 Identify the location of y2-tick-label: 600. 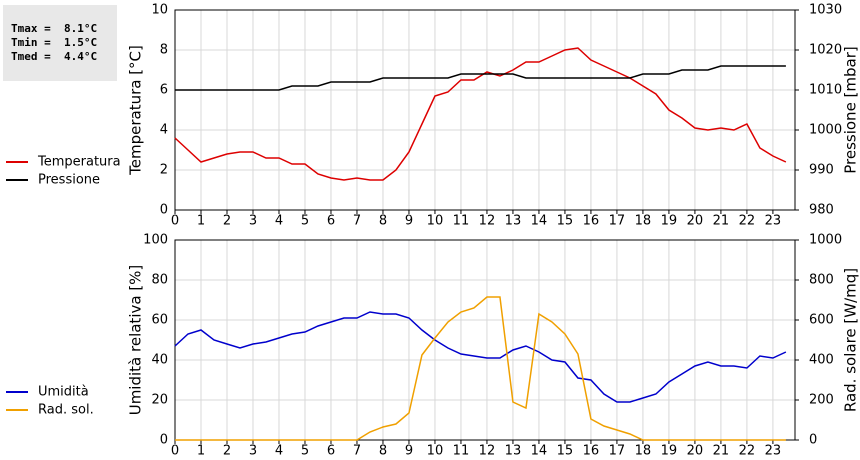
(821, 320).